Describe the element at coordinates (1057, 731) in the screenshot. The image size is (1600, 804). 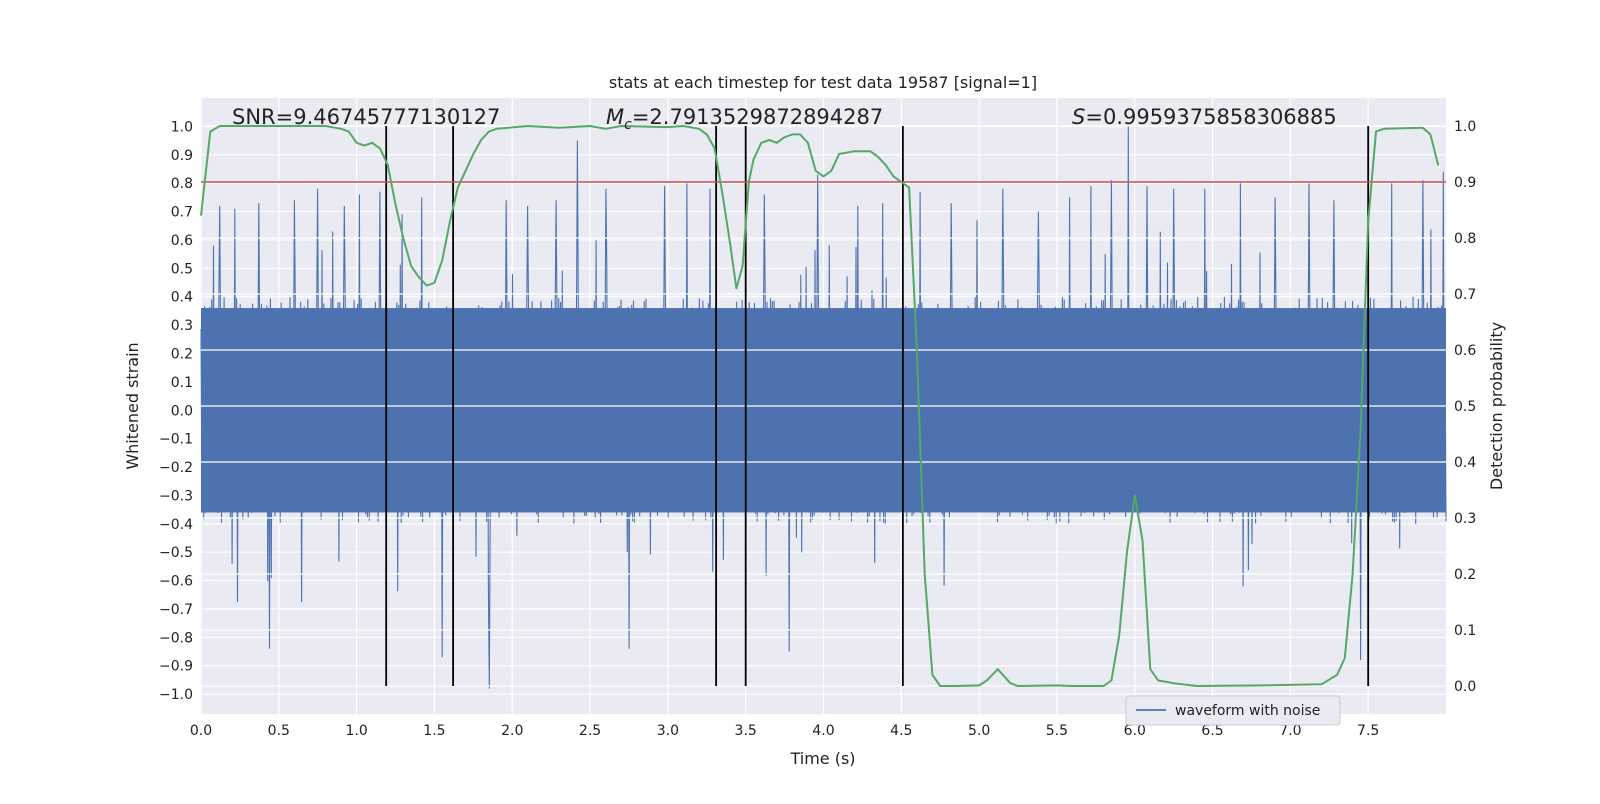
I see `x-tick-label: 5.5` at that location.